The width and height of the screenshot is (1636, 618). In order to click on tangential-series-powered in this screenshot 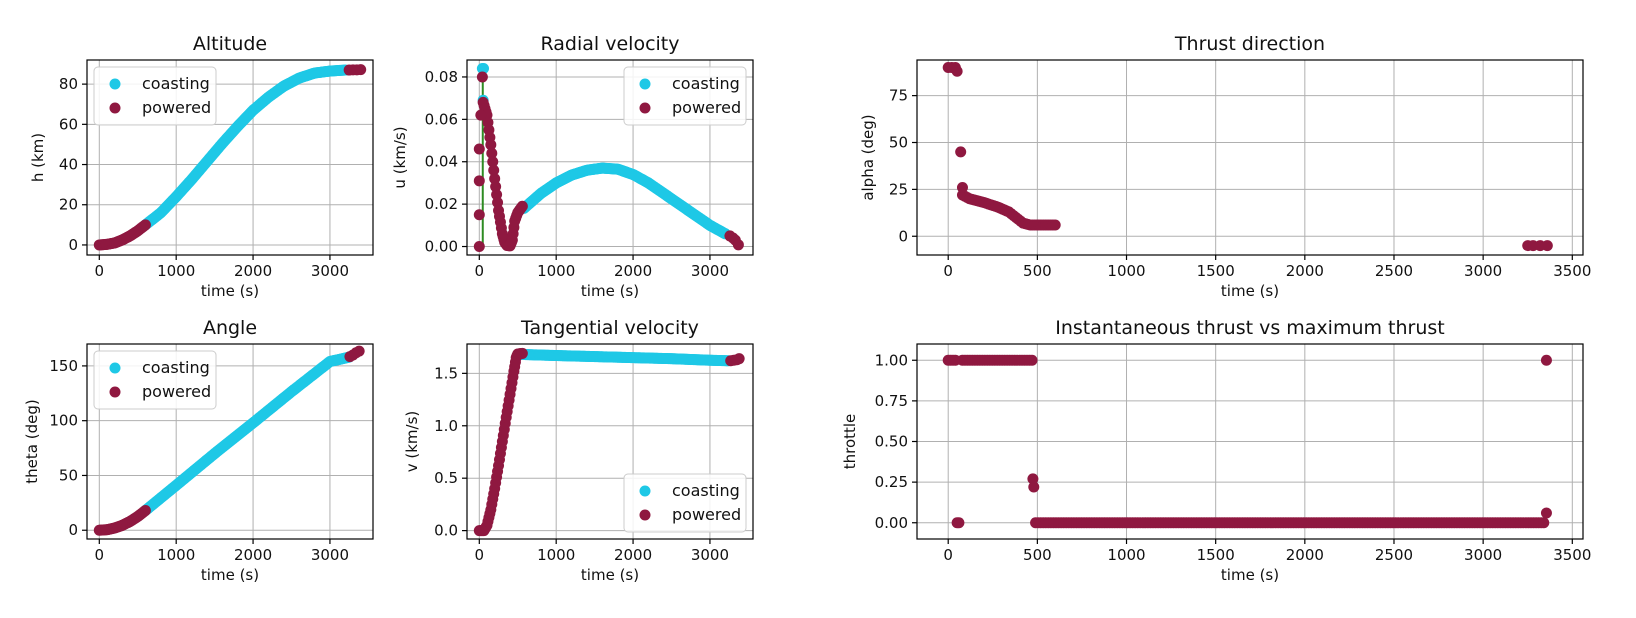, I will do `click(609, 442)`.